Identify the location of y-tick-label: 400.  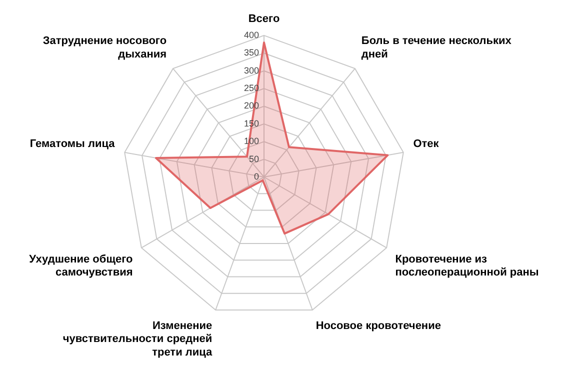
(251, 35).